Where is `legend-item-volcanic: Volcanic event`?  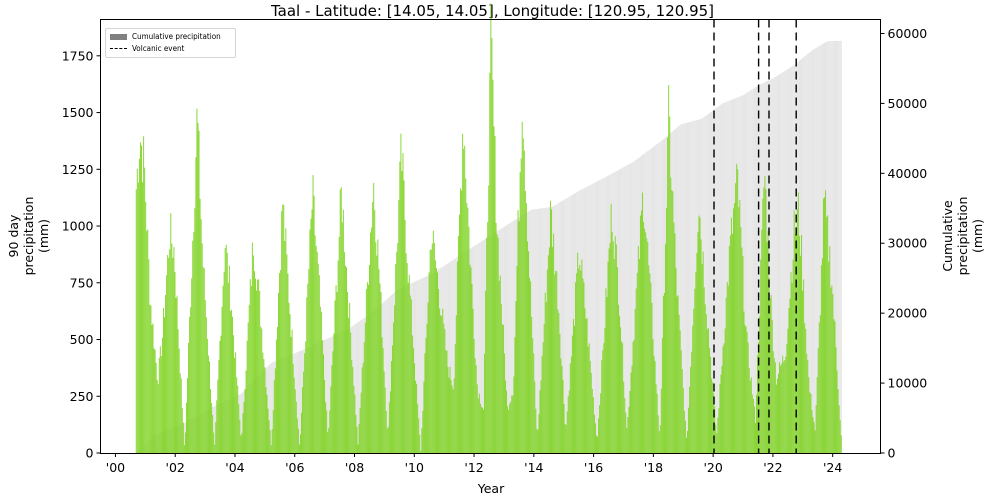 legend-item-volcanic: Volcanic event is located at coordinates (147, 49).